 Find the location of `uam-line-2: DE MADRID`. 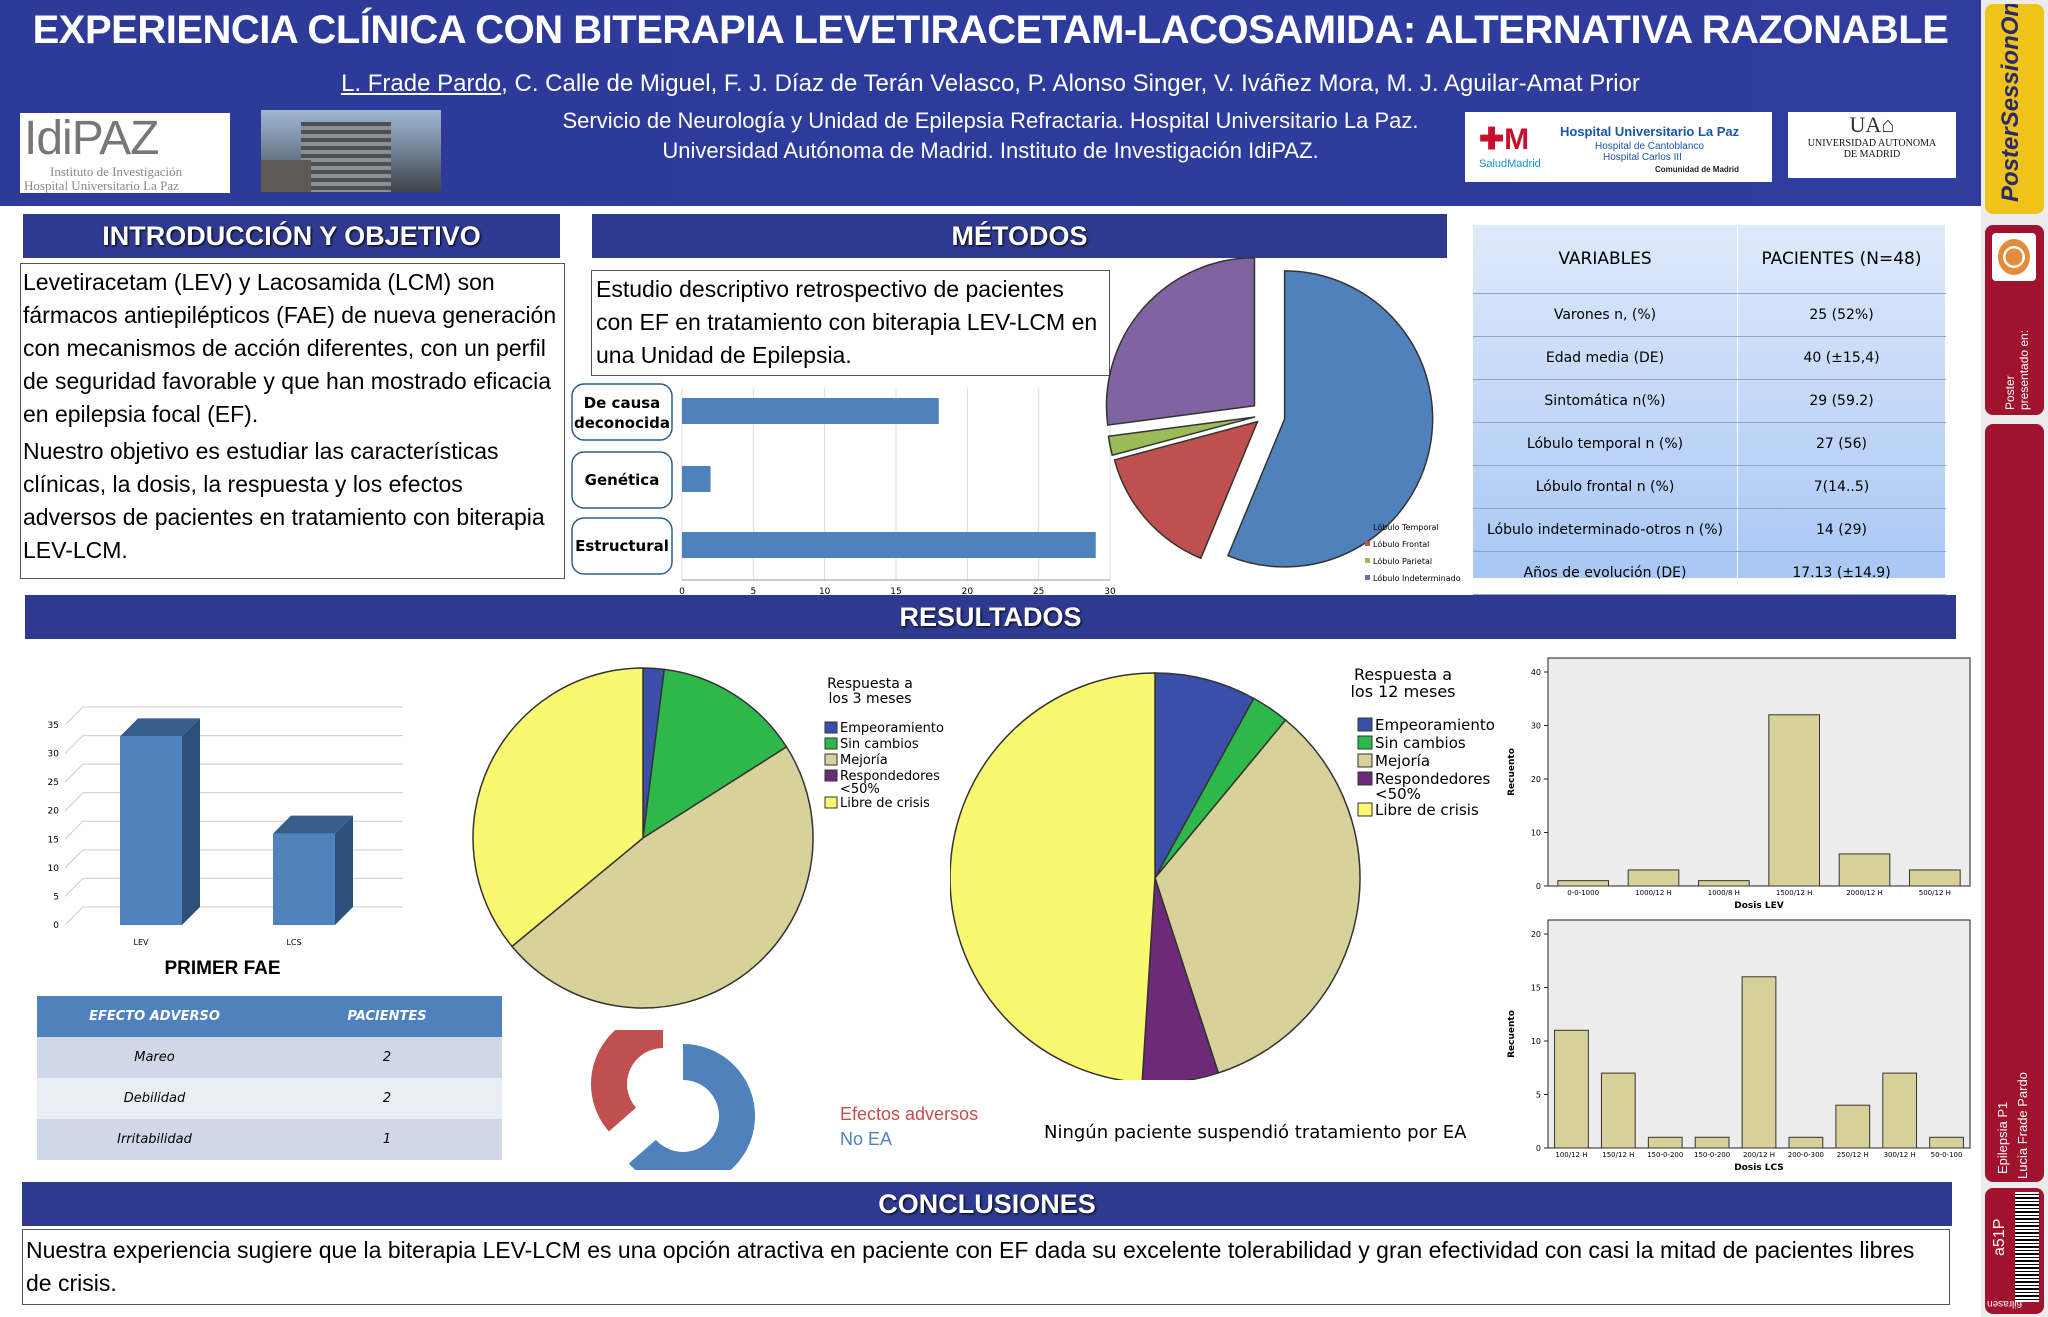

uam-line-2: DE MADRID is located at coordinates (1872, 154).